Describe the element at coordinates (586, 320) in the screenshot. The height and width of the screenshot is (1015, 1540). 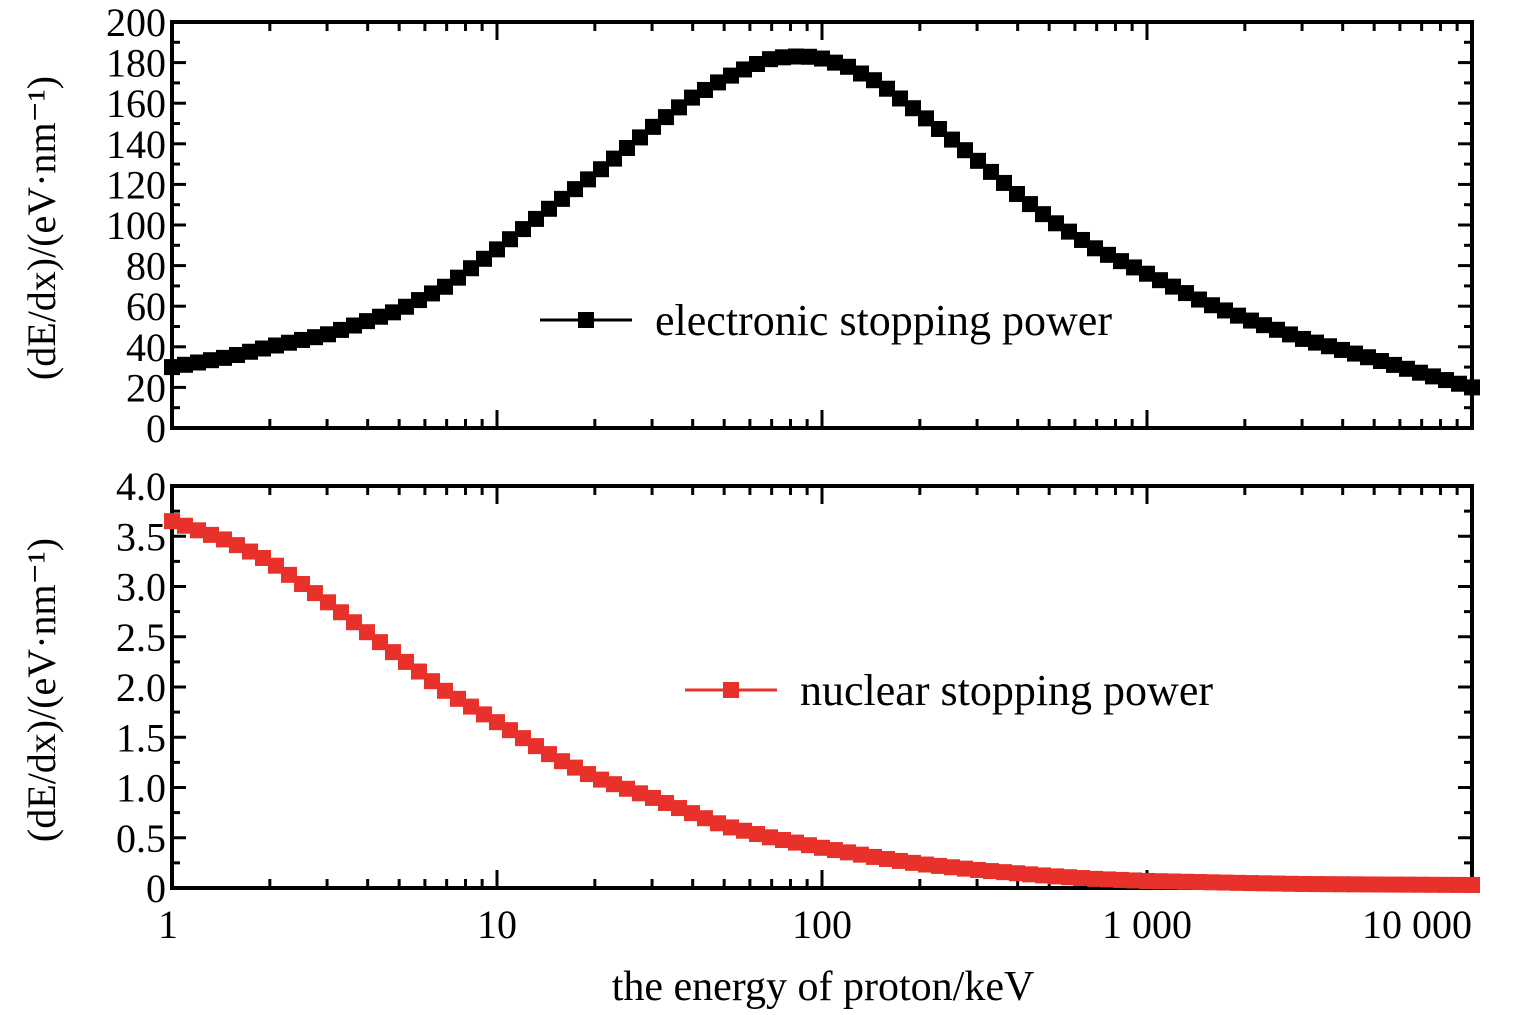
I see `legend-marker` at that location.